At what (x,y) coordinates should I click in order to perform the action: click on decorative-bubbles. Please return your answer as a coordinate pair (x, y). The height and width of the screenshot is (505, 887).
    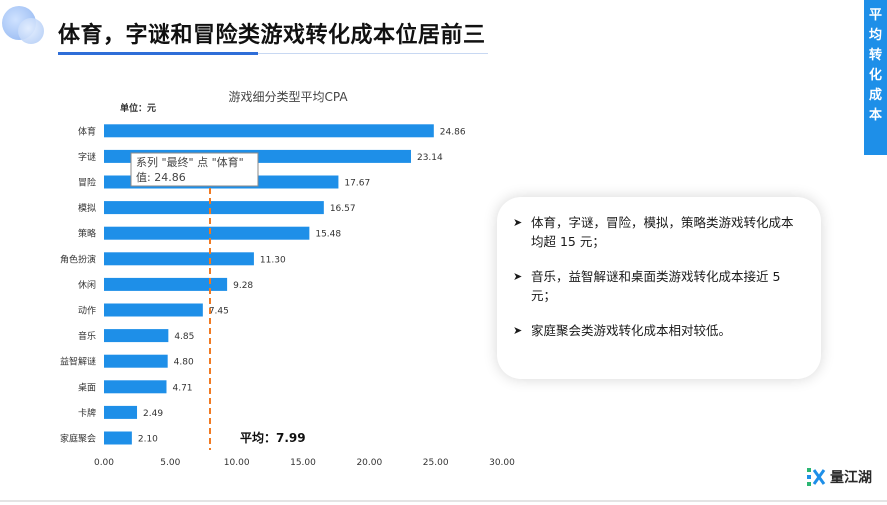
    Looking at the image, I should click on (30, 25).